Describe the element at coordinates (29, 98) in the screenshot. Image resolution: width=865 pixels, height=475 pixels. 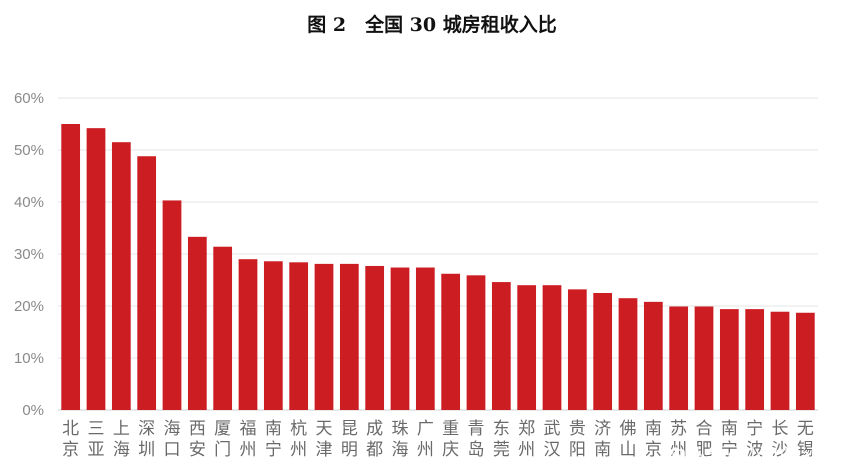
I see `y-tick-label: 60%` at that location.